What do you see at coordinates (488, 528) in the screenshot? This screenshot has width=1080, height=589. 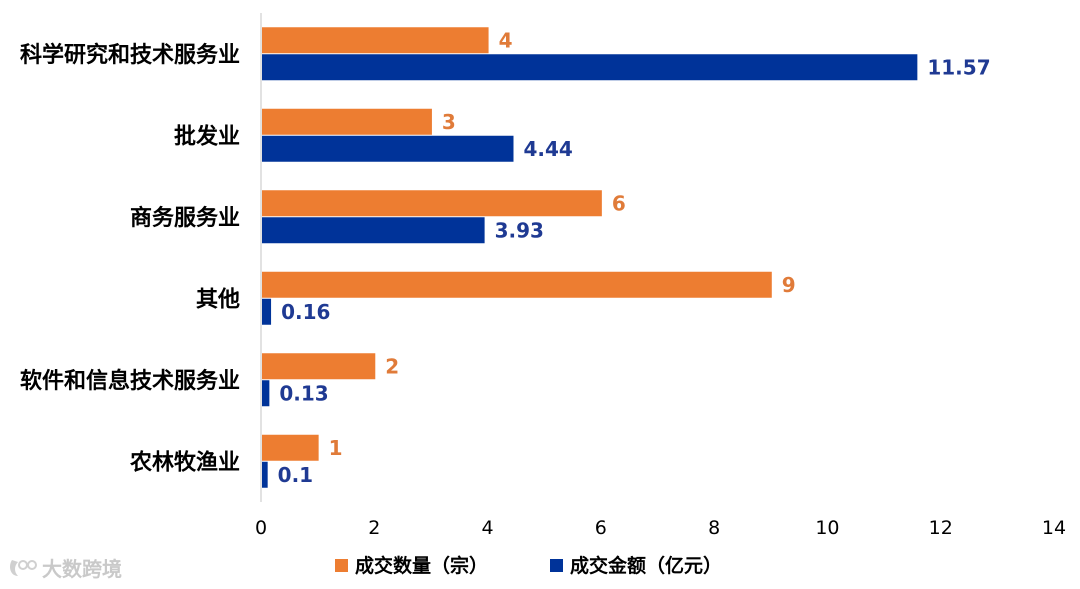 I see `x-tick-label: 4` at bounding box center [488, 528].